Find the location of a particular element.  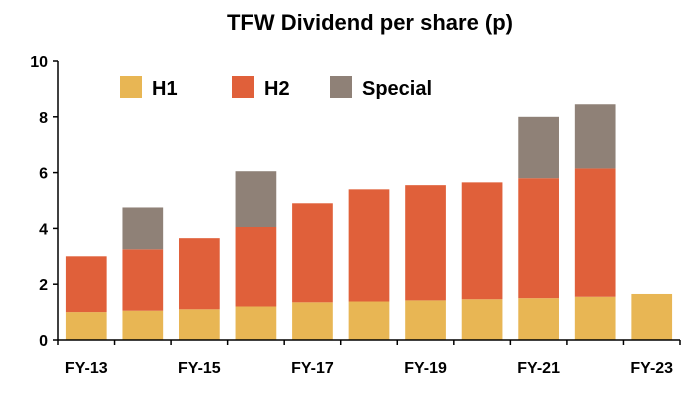

legend-label-h2: H2 is located at coordinates (277, 89).